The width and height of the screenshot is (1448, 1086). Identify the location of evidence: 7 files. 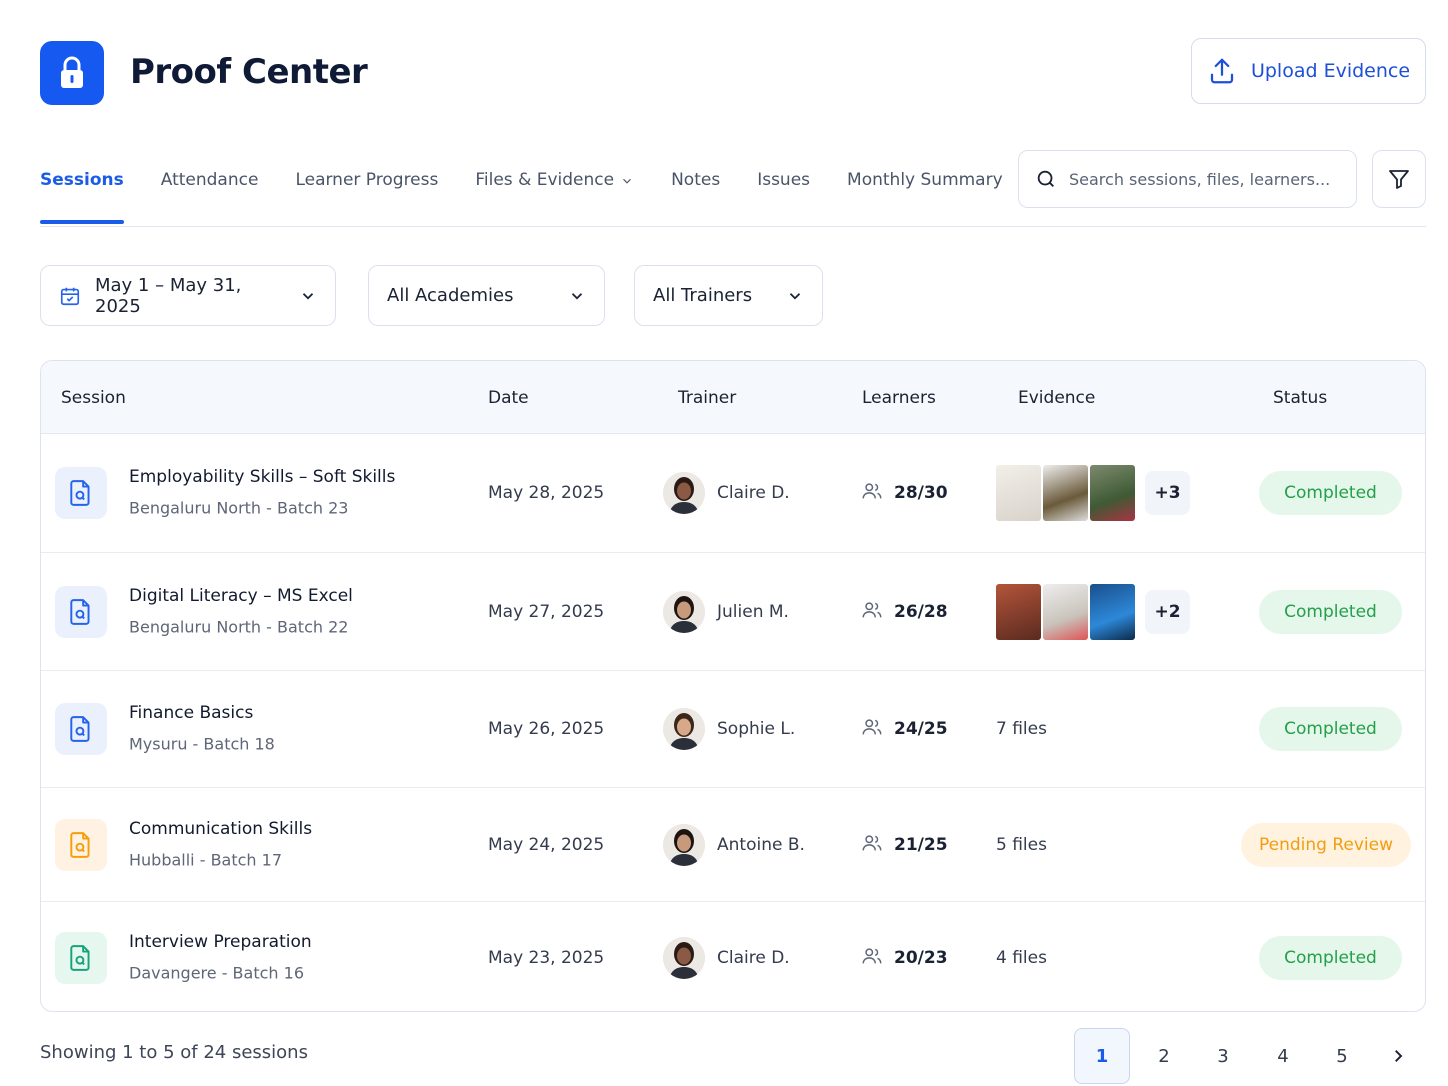
(1021, 729).